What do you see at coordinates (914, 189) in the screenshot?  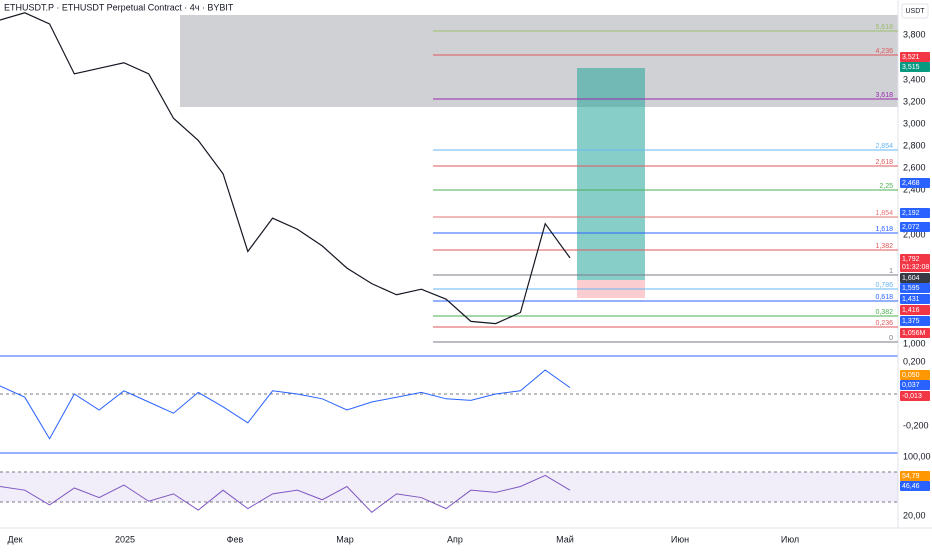 I see `price-tick-label: 2,400` at bounding box center [914, 189].